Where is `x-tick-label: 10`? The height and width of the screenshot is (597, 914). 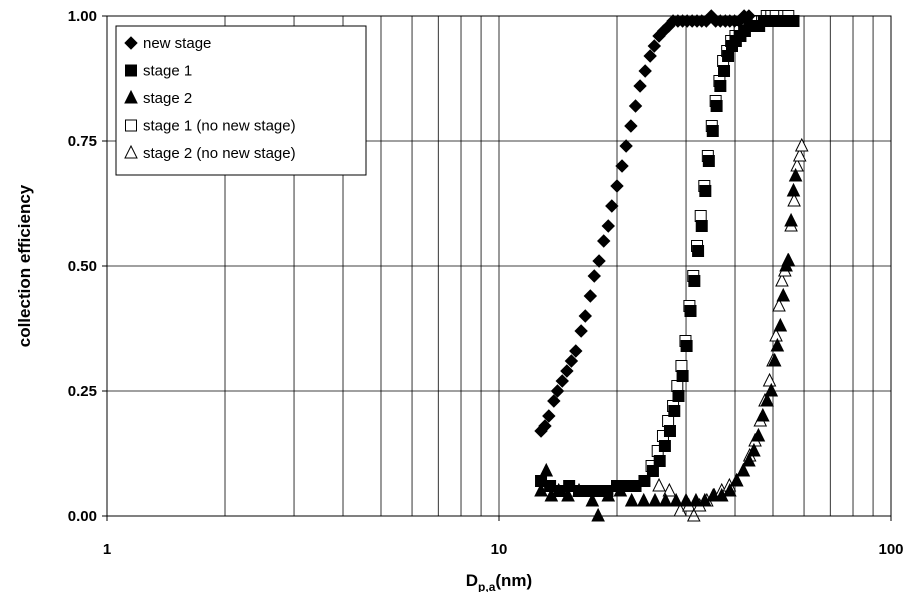
x-tick-label: 10 is located at coordinates (499, 549).